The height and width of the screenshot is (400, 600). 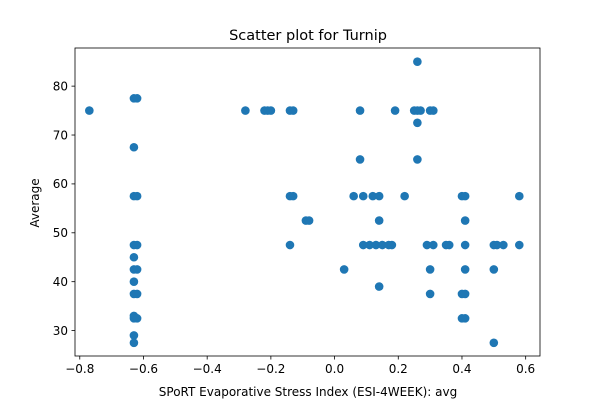 What do you see at coordinates (334, 369) in the screenshot?
I see `x-tick-label: 0.0` at bounding box center [334, 369].